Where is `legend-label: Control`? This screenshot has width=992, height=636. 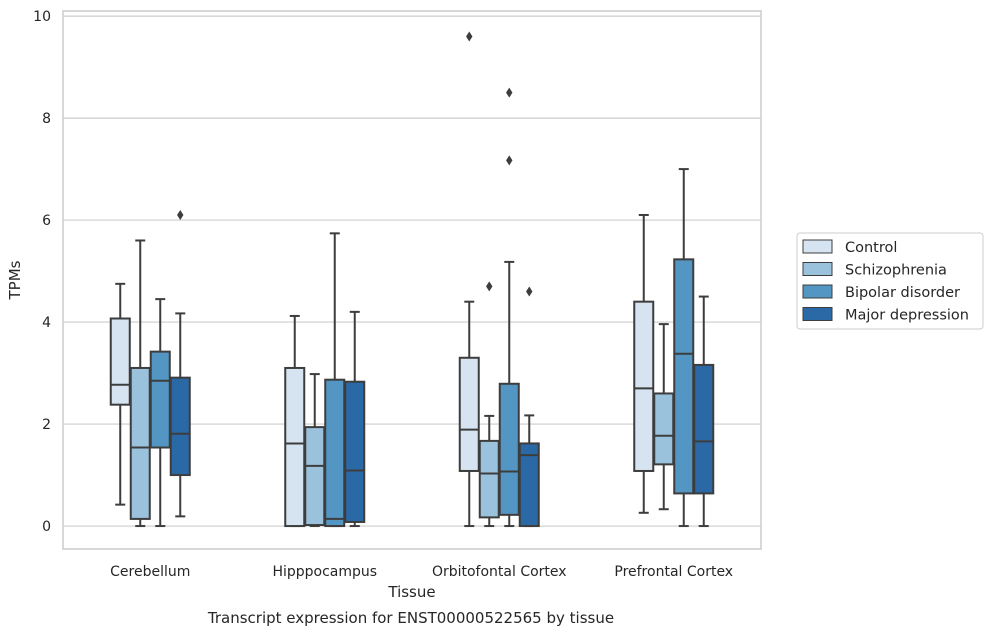
legend-label: Control is located at coordinates (871, 248).